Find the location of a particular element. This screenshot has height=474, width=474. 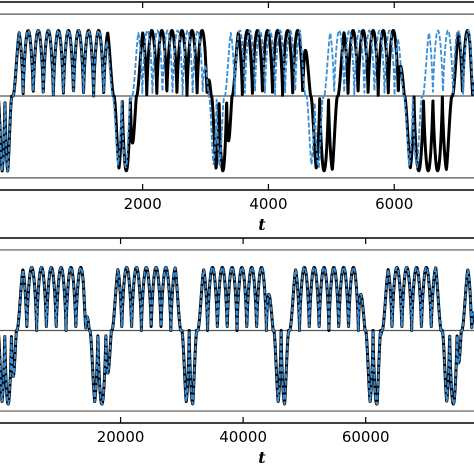

x-tick-label: 6000 is located at coordinates (394, 204).